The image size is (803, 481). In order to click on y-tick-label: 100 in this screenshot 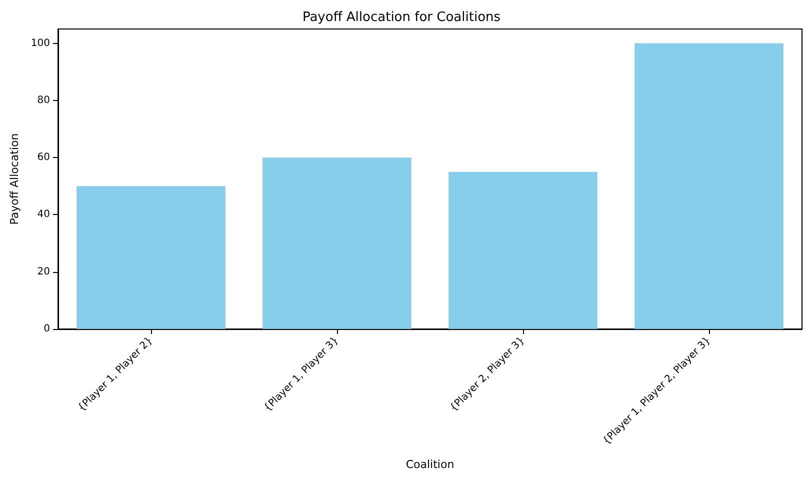, I will do `click(40, 43)`.